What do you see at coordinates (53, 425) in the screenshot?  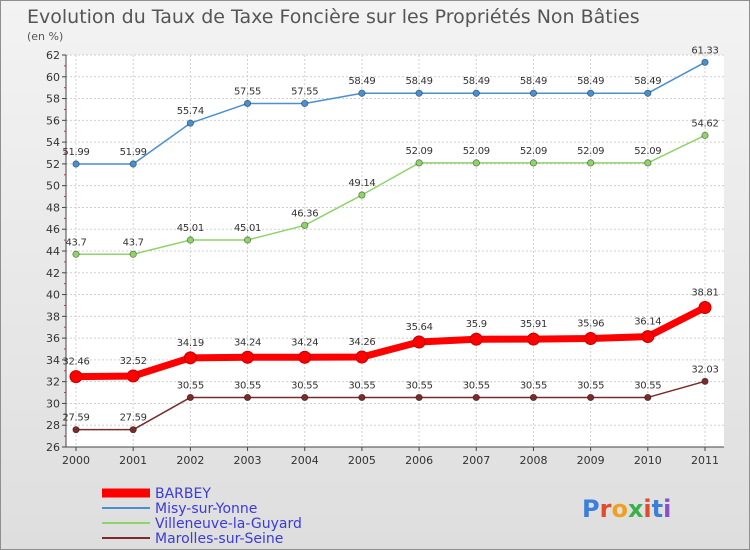 I see `y-tick-label: 28` at bounding box center [53, 425].